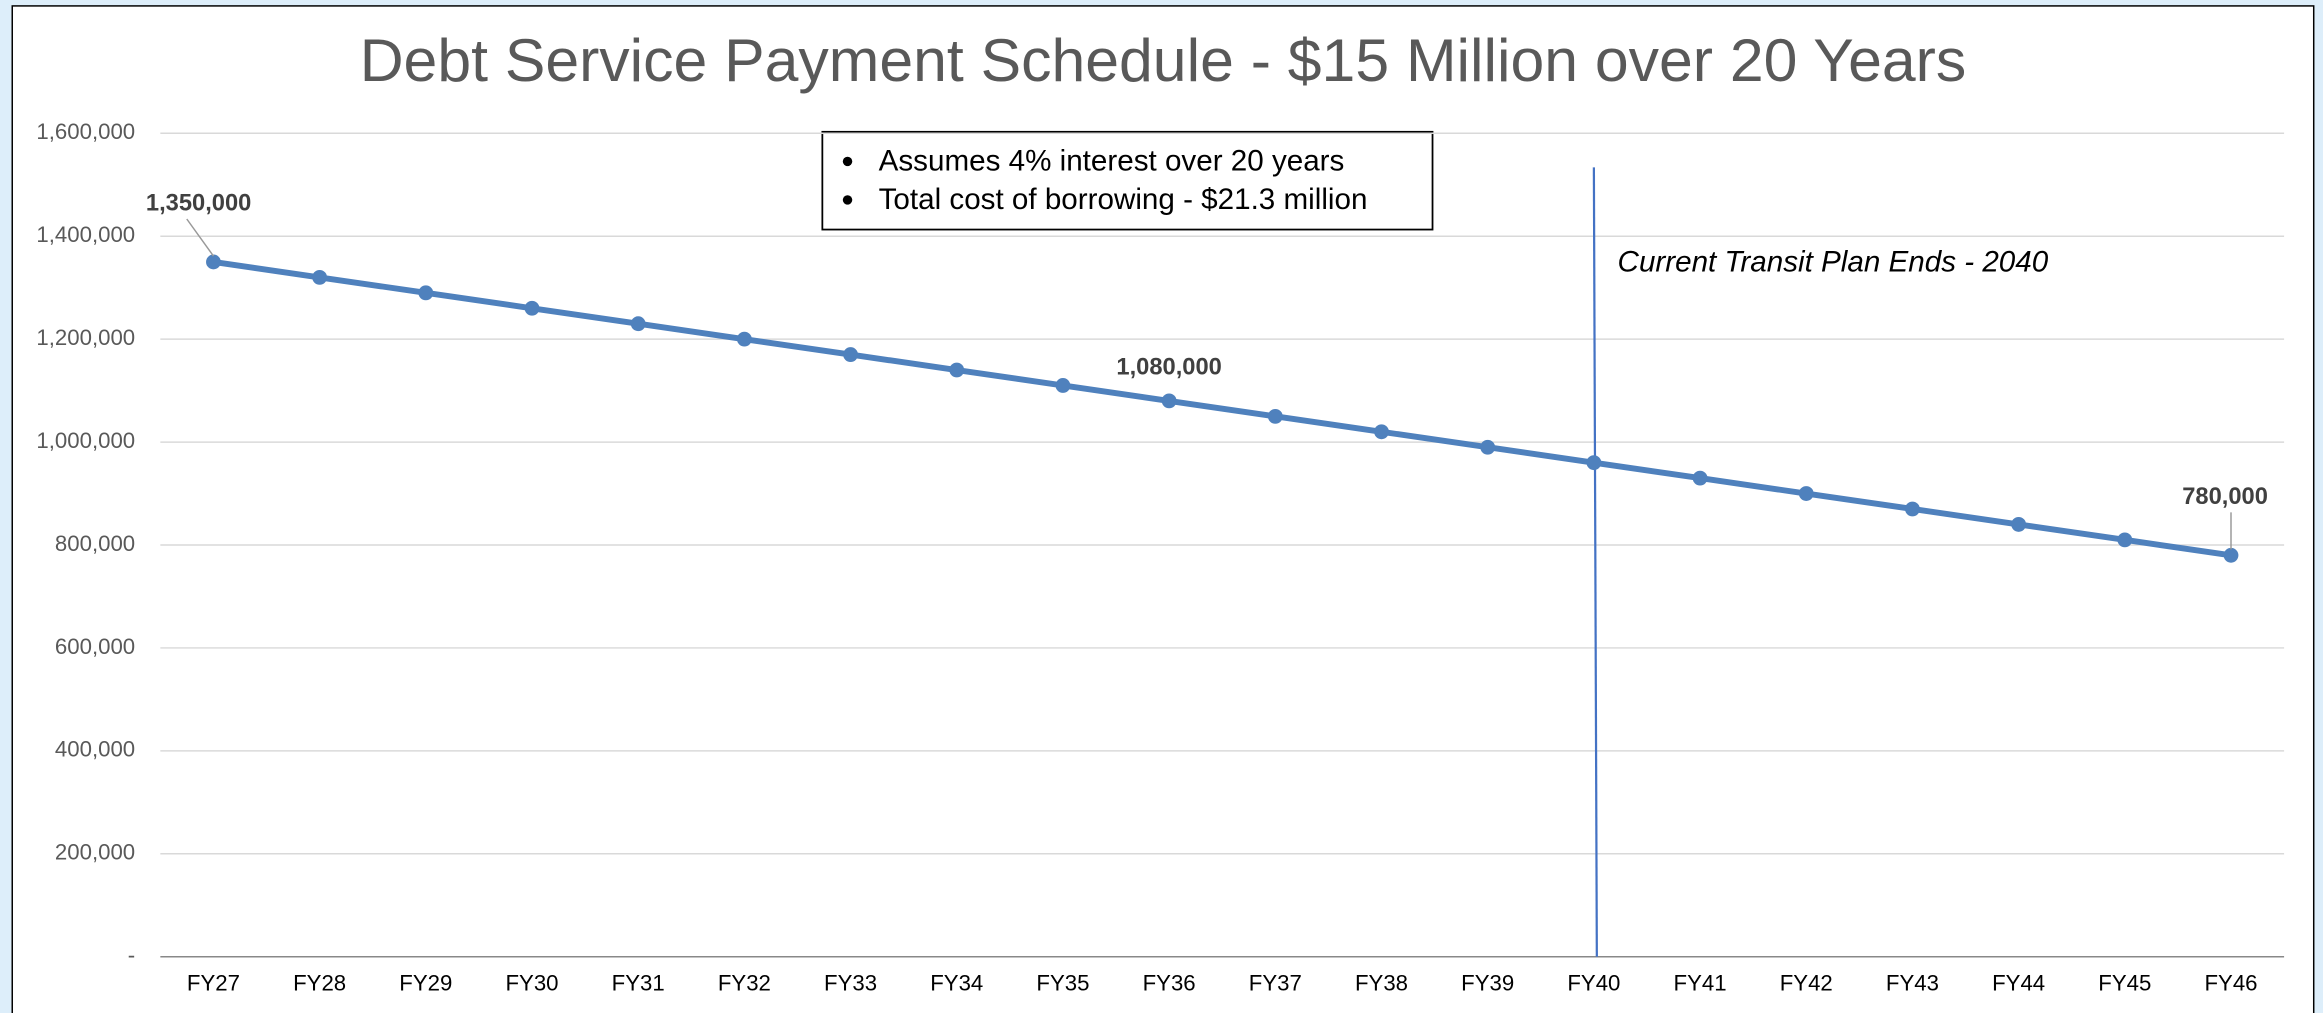  I want to click on x-tick-label: FY35, so click(1062, 983).